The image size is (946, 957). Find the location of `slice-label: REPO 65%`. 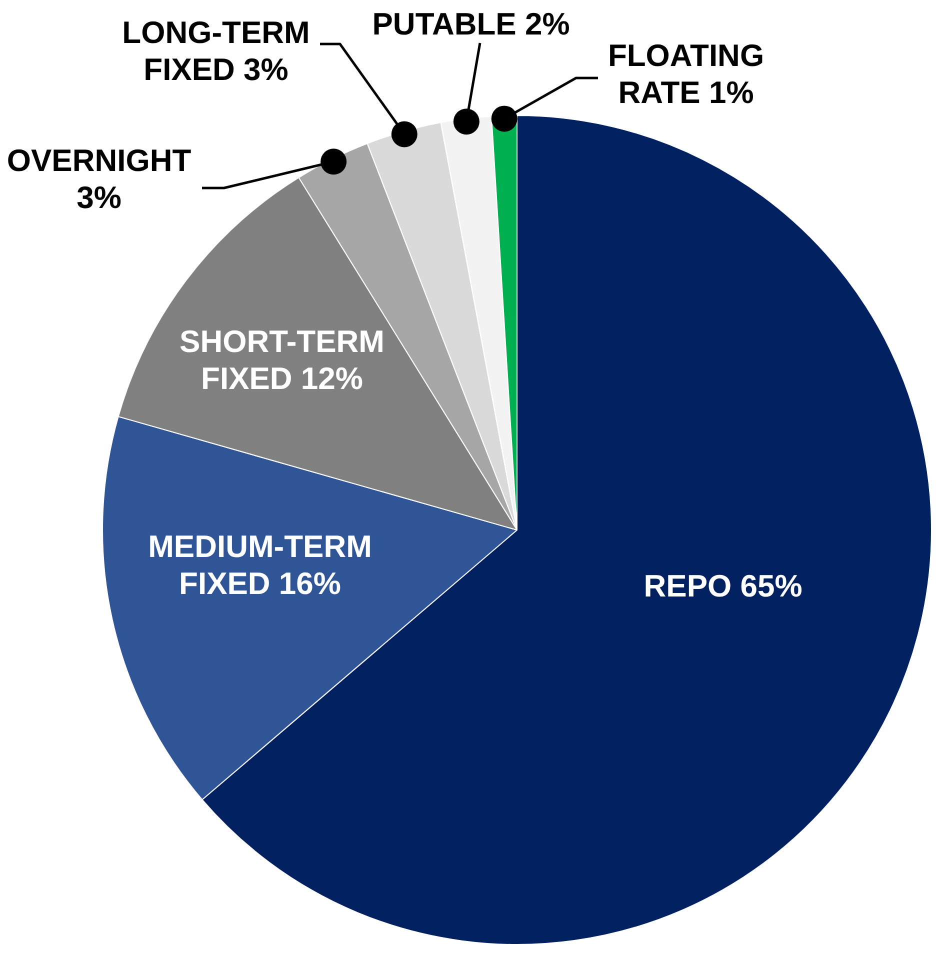

slice-label: REPO 65% is located at coordinates (723, 586).